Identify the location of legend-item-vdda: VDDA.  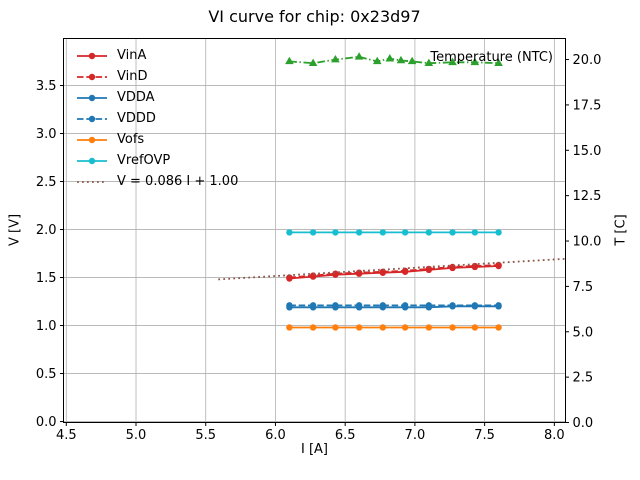
(157, 97).